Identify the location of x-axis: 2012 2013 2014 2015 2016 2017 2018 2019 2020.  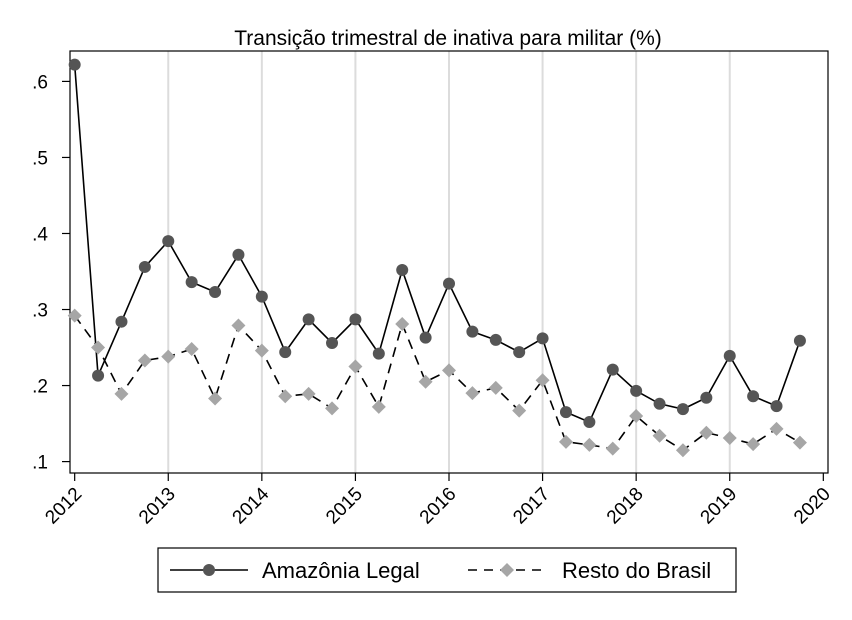
(438, 501).